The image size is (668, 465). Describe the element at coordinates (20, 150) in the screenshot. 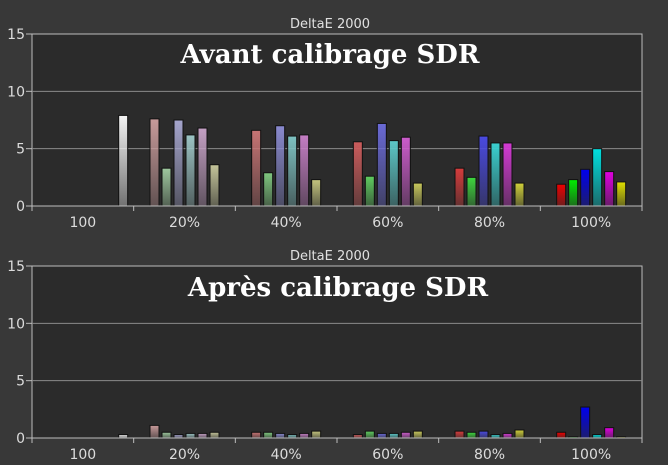

I see `chart-before-y-tick-label: 5` at that location.